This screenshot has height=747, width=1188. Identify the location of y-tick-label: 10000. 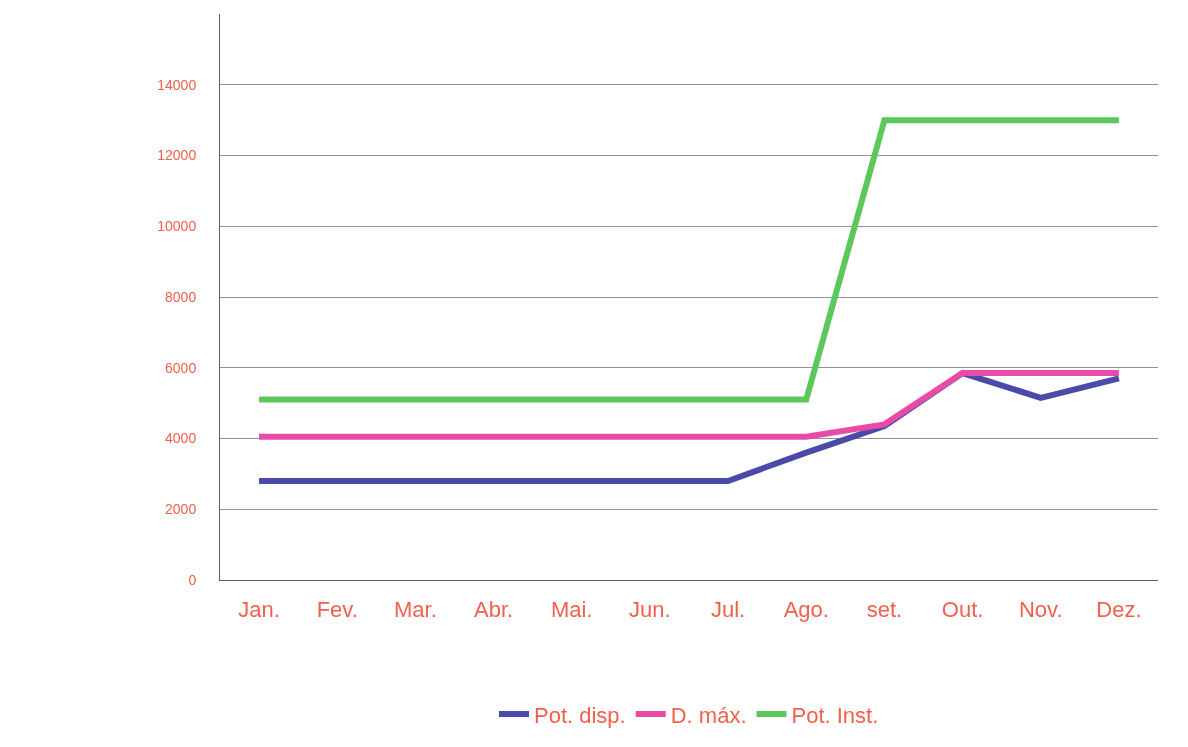
(177, 226).